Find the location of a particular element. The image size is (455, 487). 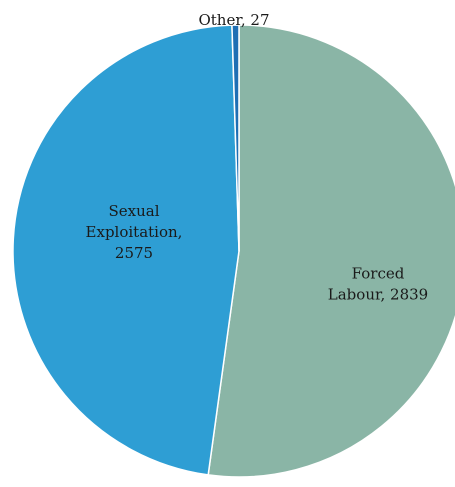

pie-slice-other is located at coordinates (235, 138).